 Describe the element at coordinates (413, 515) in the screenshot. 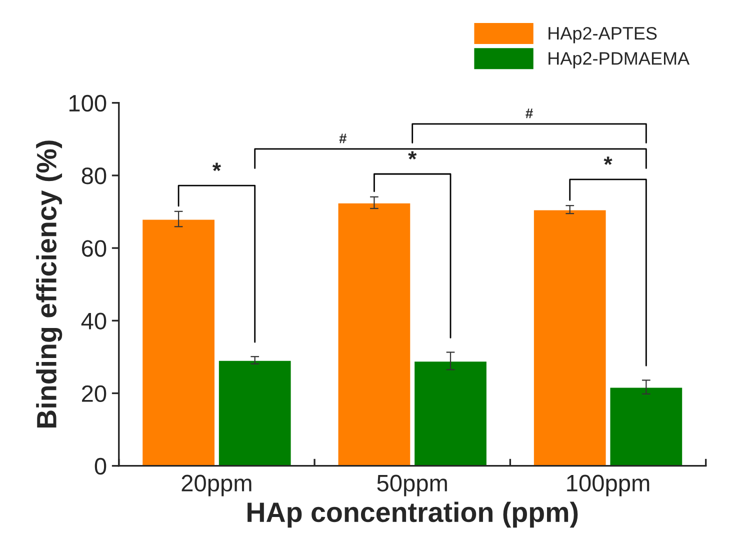

I see `x-axis-title: HAp concentration (ppm)` at that location.